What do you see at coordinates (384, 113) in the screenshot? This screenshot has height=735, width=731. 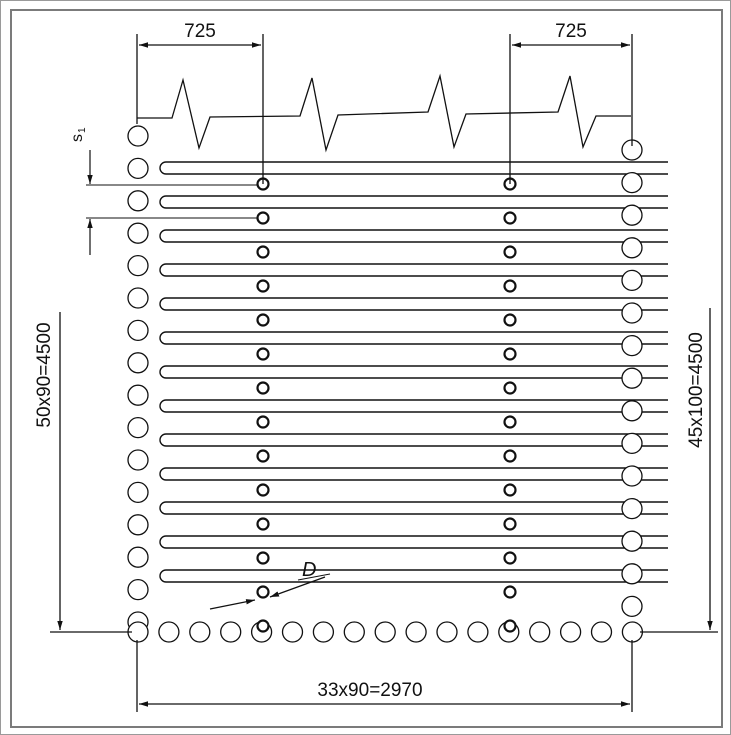 I see `break-line` at bounding box center [384, 113].